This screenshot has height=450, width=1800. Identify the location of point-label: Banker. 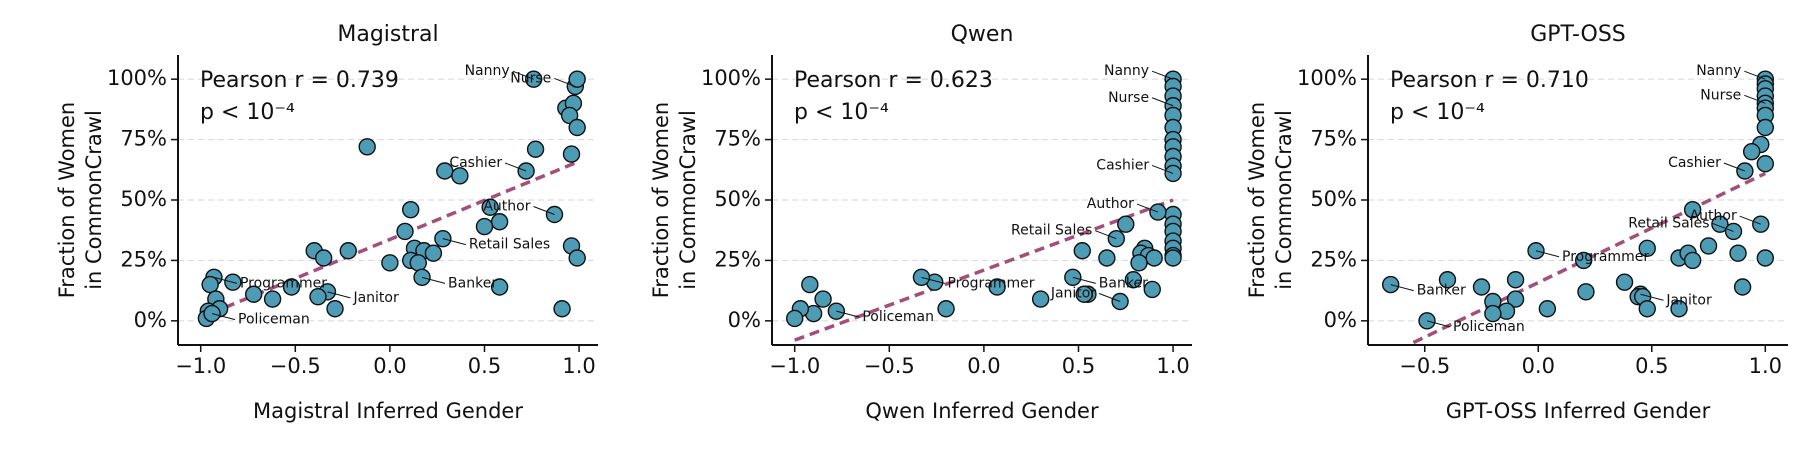
(472, 283).